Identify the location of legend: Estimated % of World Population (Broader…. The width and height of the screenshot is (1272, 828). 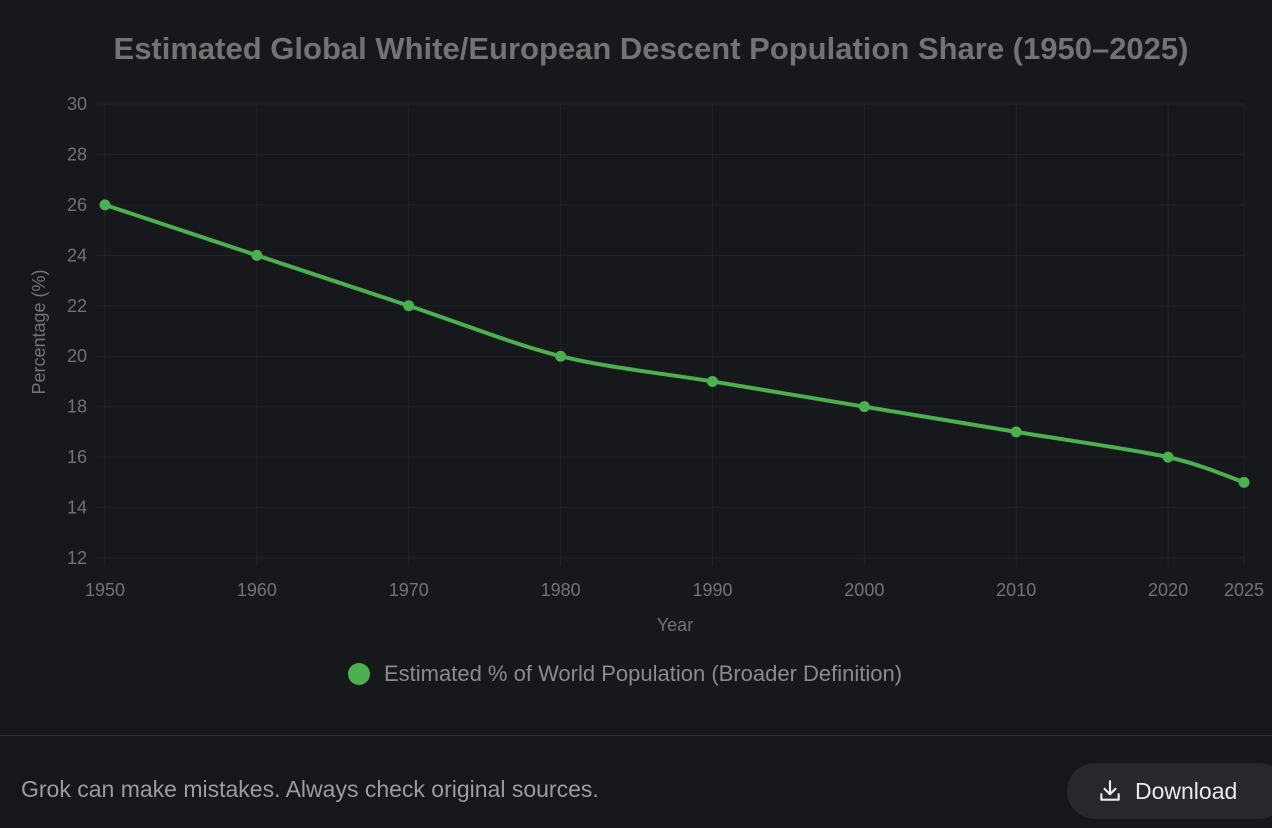
(625, 673).